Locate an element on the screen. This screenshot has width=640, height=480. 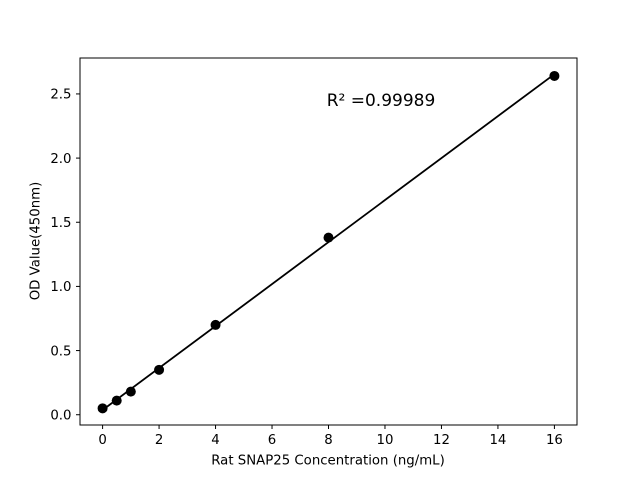
x-tick-label: 2 is located at coordinates (159, 440).